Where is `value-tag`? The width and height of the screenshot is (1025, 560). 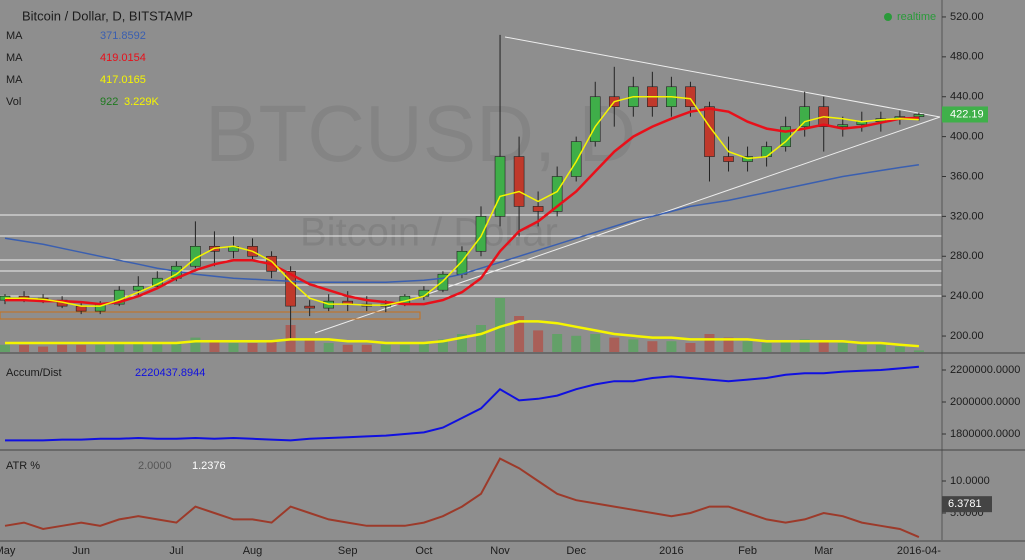 value-tag is located at coordinates (967, 504).